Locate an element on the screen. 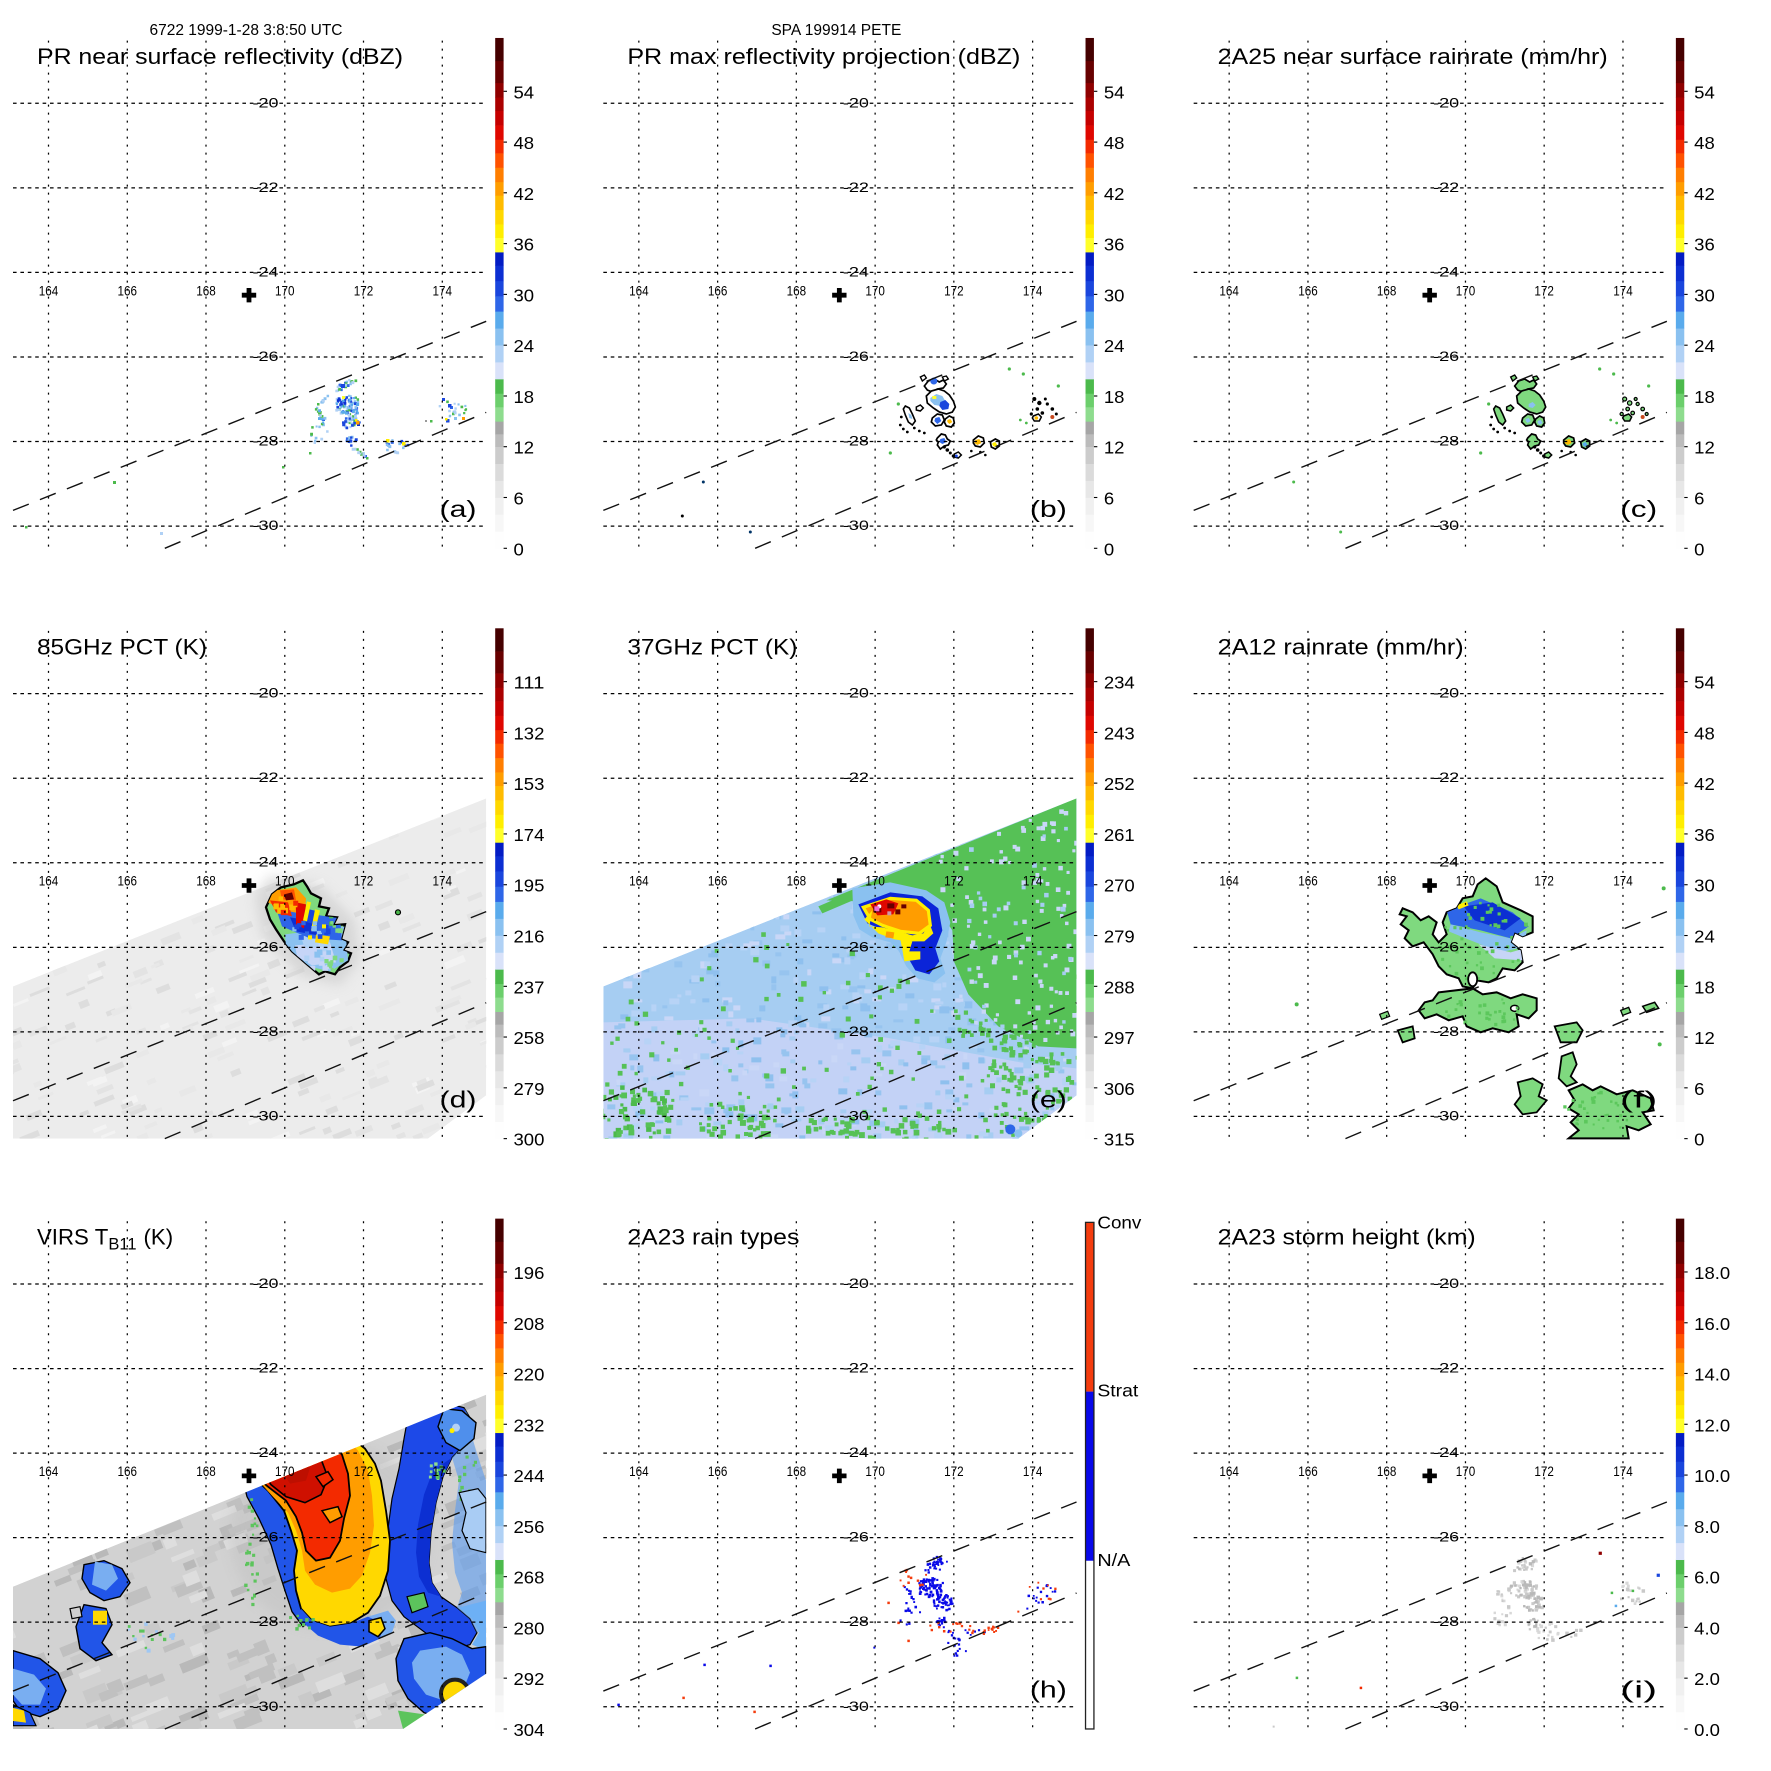  svg-text: 14.0 is located at coordinates (1712, 1374).